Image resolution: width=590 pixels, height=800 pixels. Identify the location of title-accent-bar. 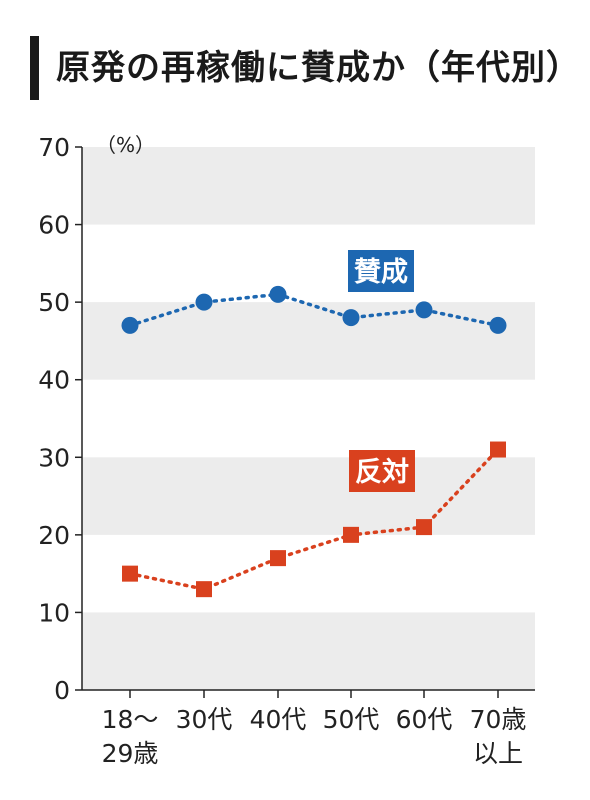
(34, 68).